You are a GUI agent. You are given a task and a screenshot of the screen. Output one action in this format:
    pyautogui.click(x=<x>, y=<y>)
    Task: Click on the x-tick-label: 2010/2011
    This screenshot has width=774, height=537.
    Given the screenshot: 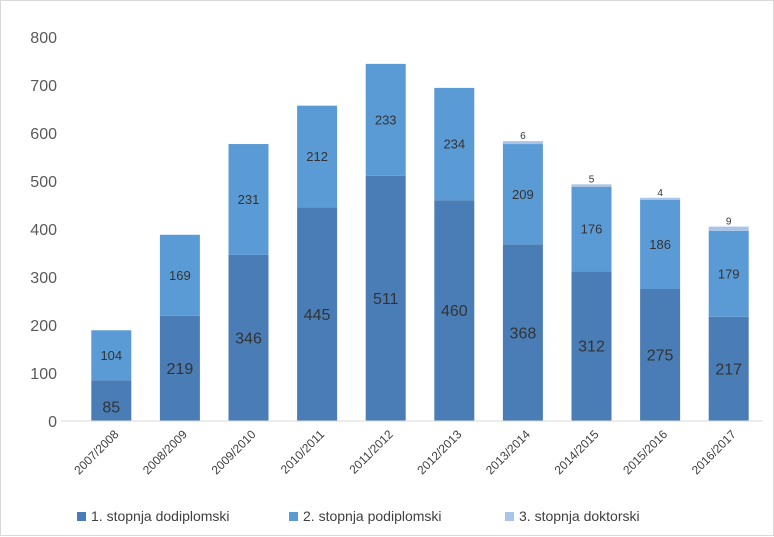 What is the action you would take?
    pyautogui.click(x=303, y=452)
    